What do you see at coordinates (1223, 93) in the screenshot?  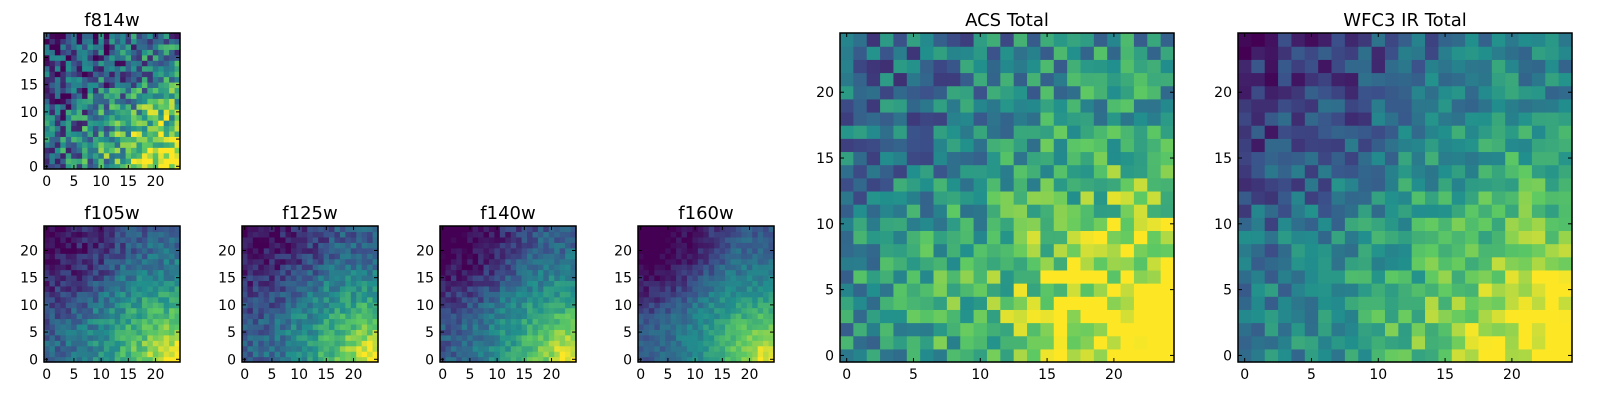 I see `y-tick-label: 20` at bounding box center [1223, 93].